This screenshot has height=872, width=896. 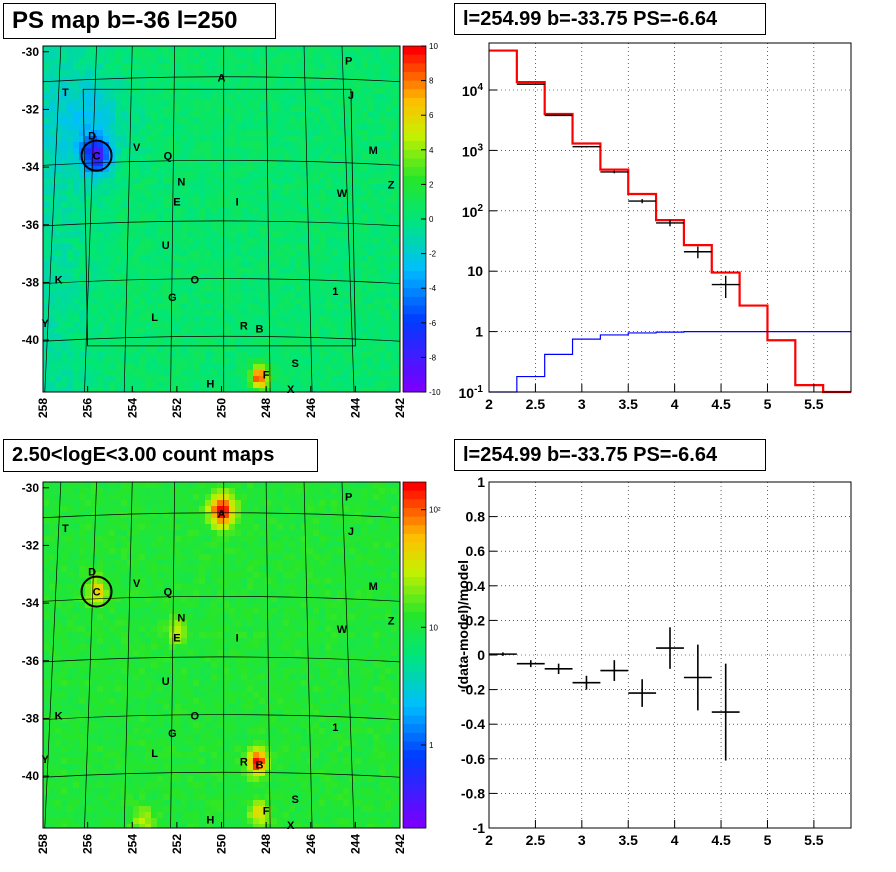 What do you see at coordinates (414, 189) in the screenshot?
I see `colorbar-band` at bounding box center [414, 189].